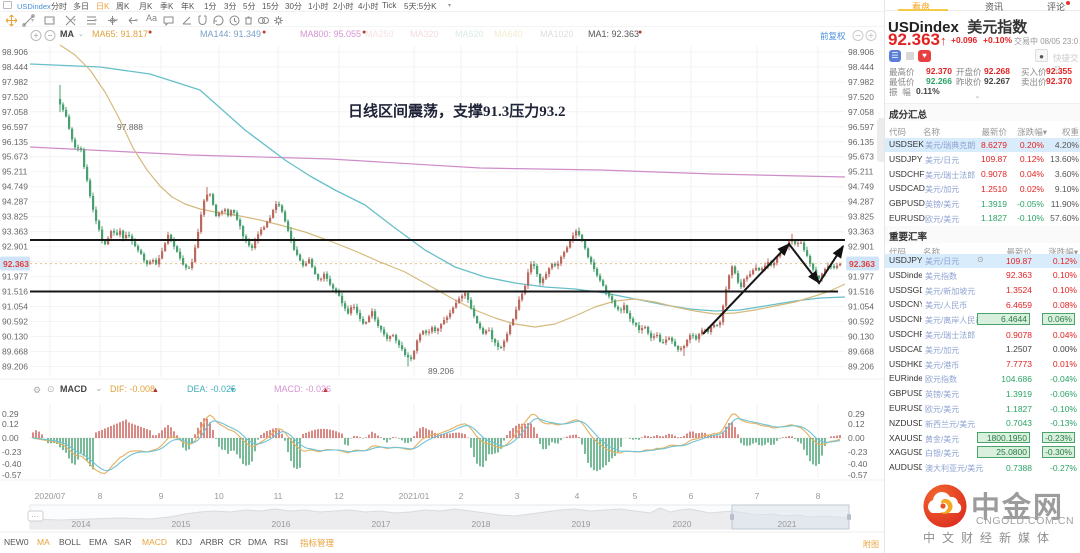 This screenshot has width=1080, height=553. What do you see at coordinates (132, 389) in the screenshot?
I see `svg-text: DIF: -0.008` at bounding box center [132, 389].